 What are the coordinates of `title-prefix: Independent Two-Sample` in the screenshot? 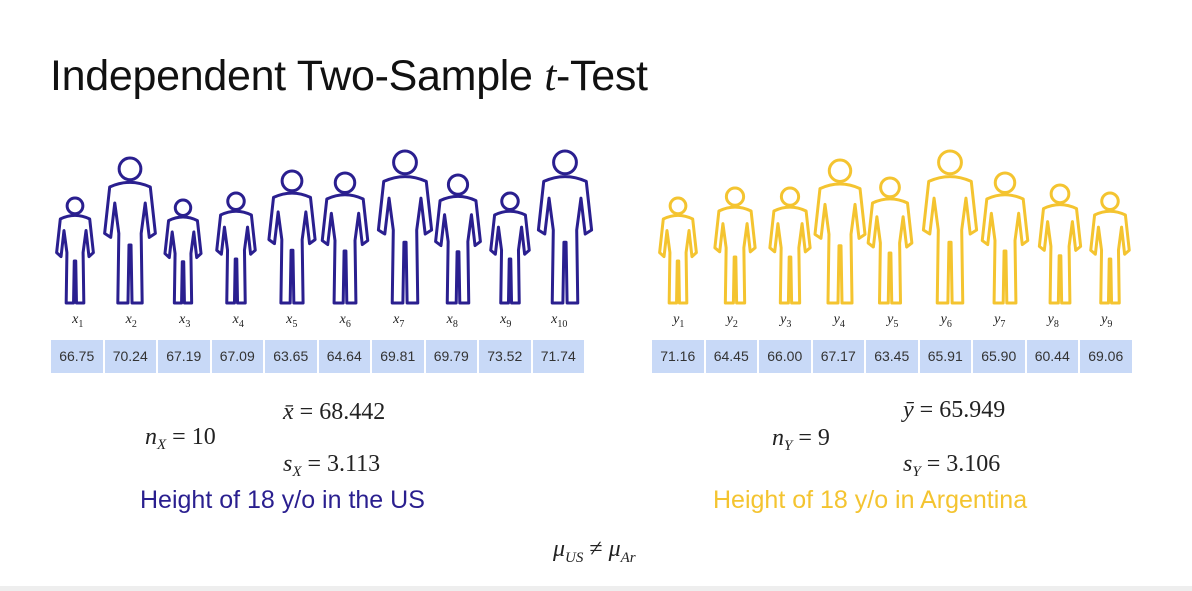 It's located at (297, 76).